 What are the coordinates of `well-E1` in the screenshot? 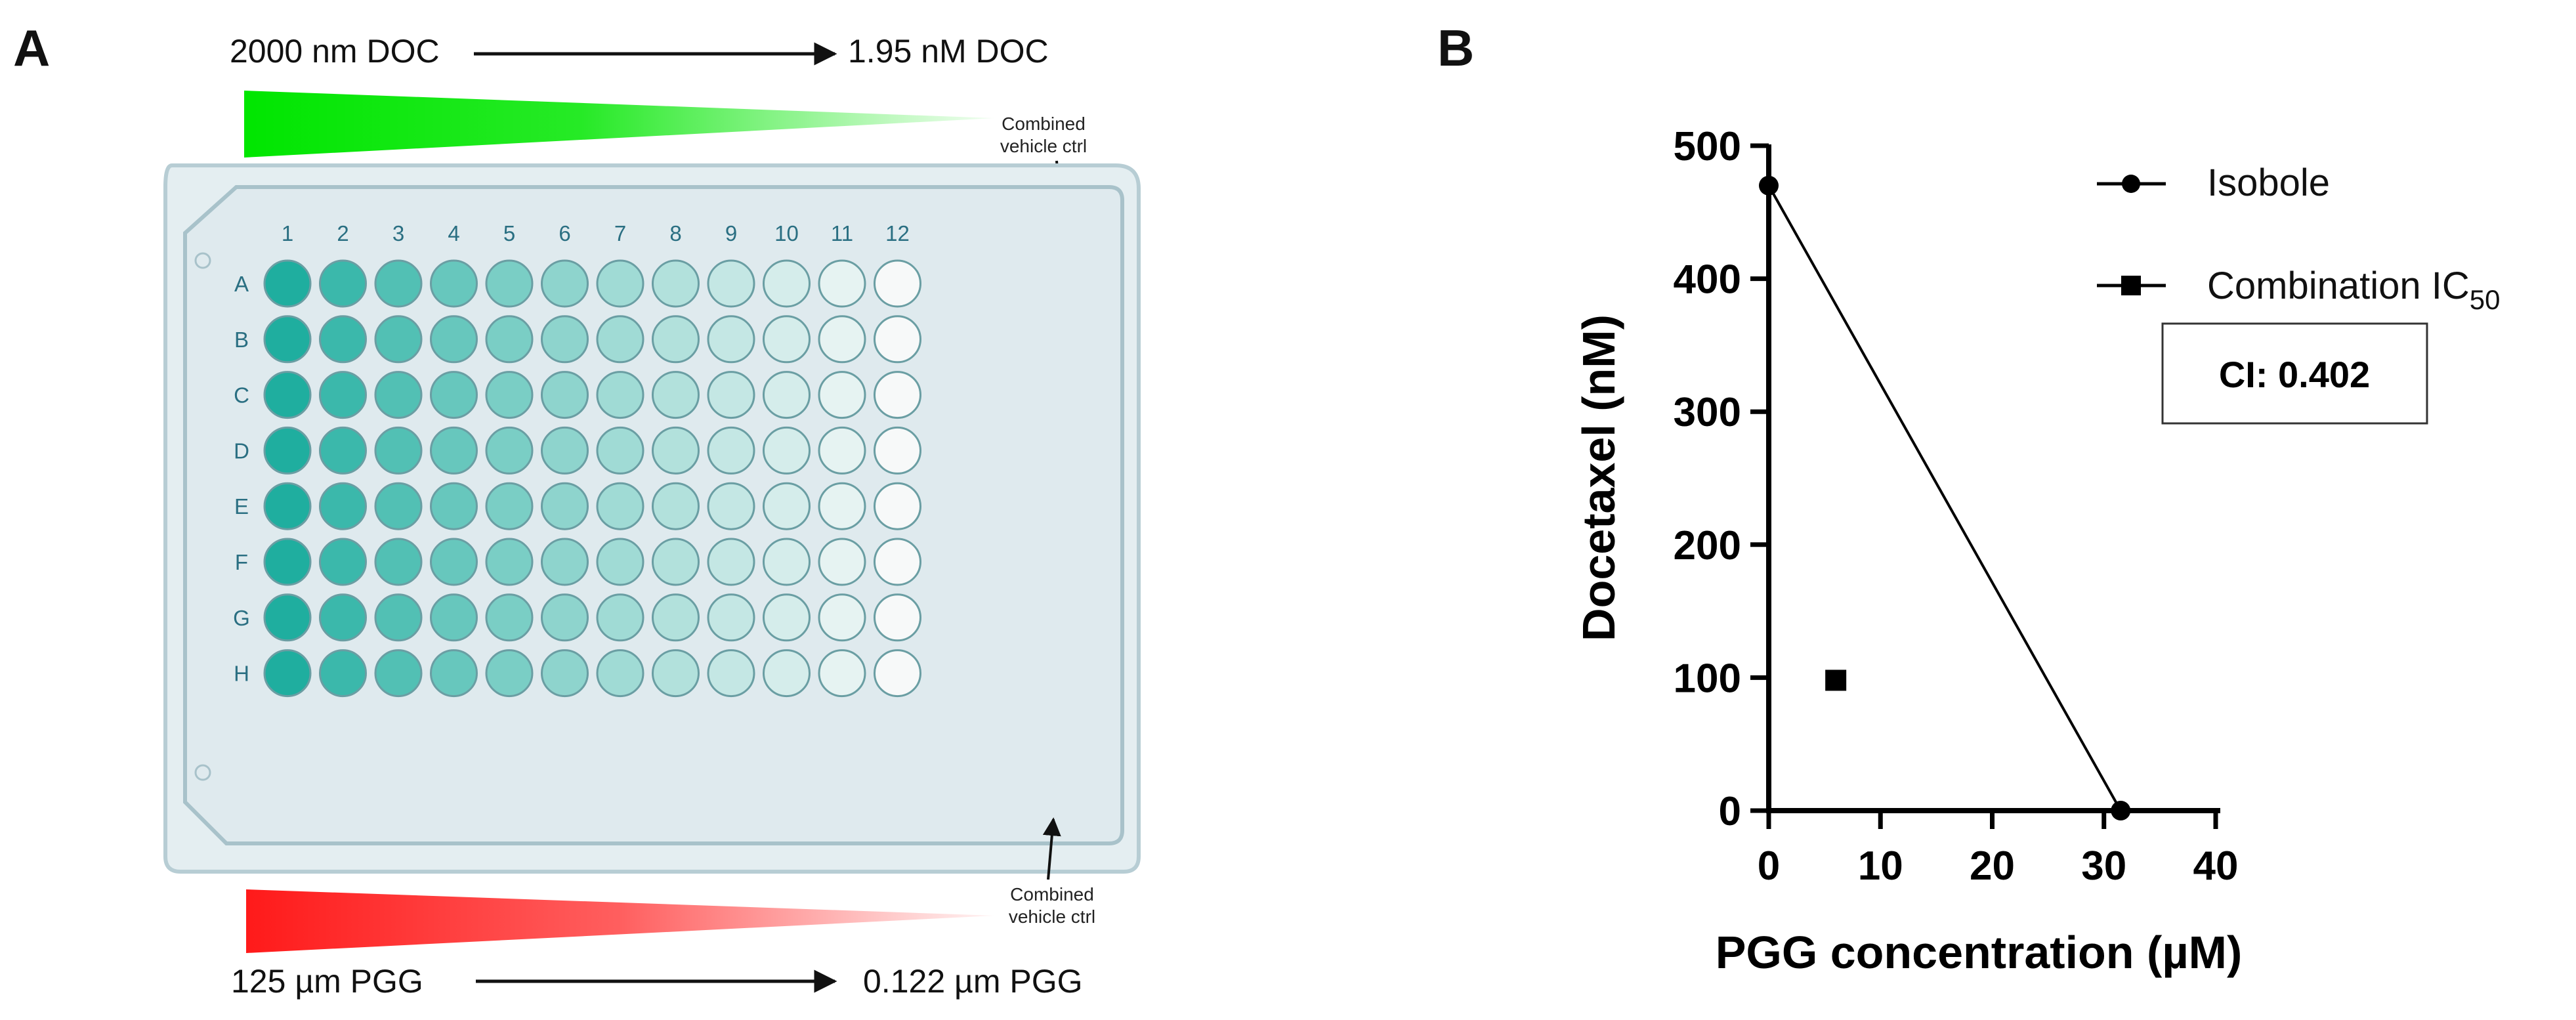 It's located at (287, 506).